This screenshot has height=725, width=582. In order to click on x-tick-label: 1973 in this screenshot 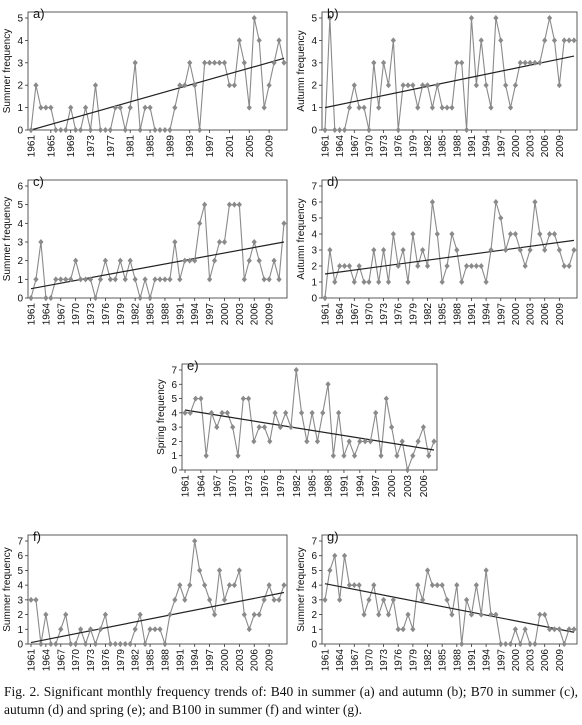, I will do `click(384, 660)`.